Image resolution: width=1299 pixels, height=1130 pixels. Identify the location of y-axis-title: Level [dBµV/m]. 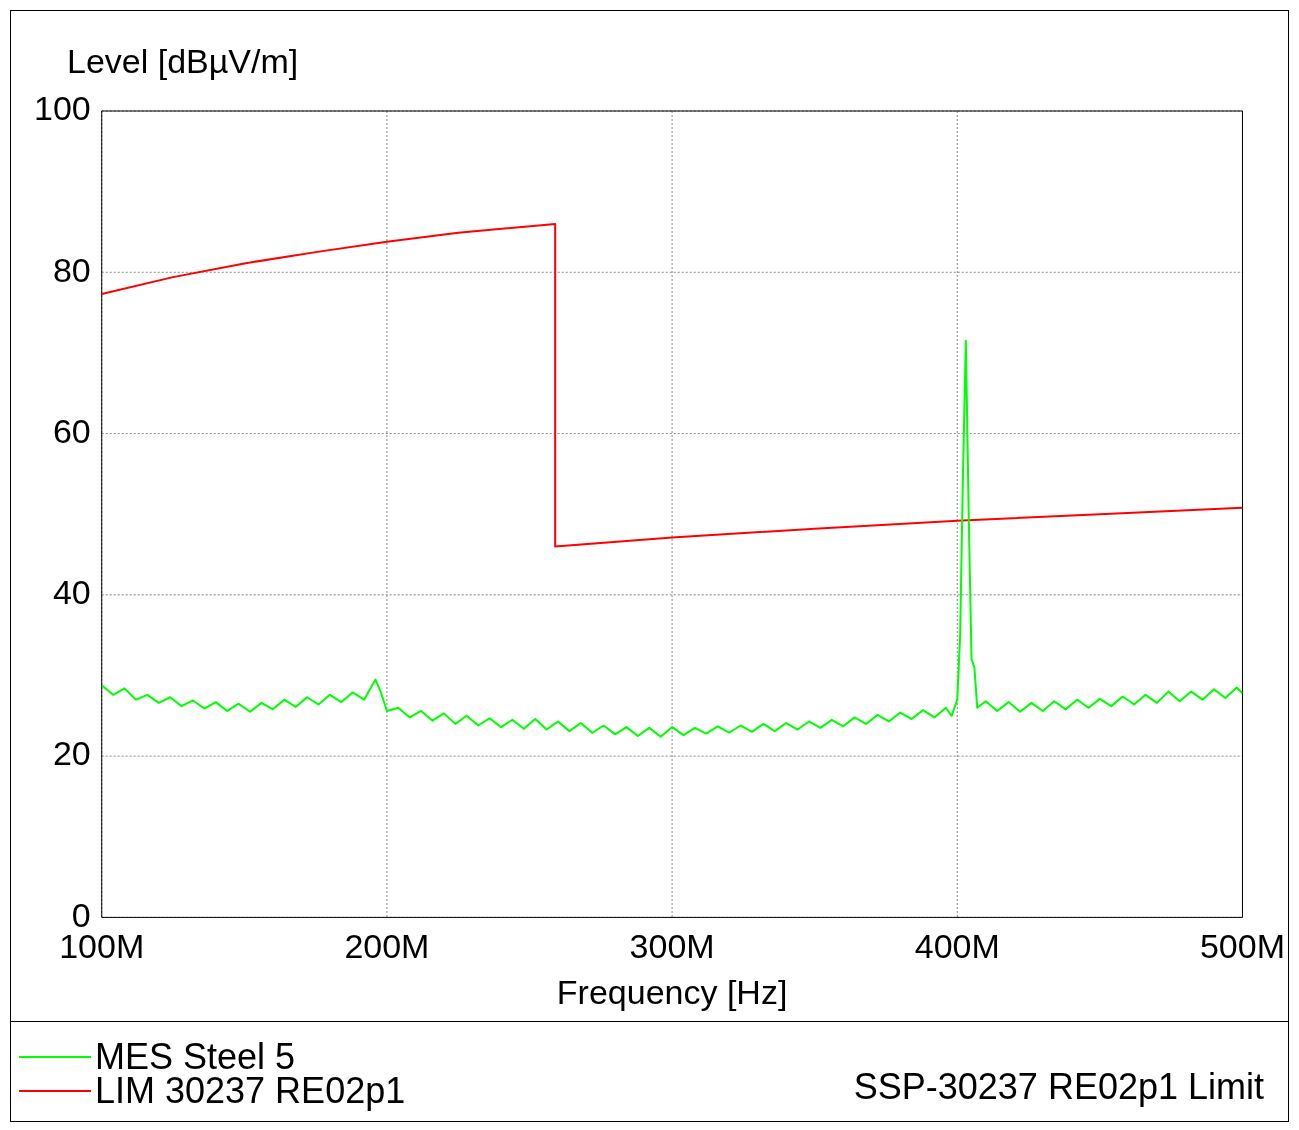
(183, 61).